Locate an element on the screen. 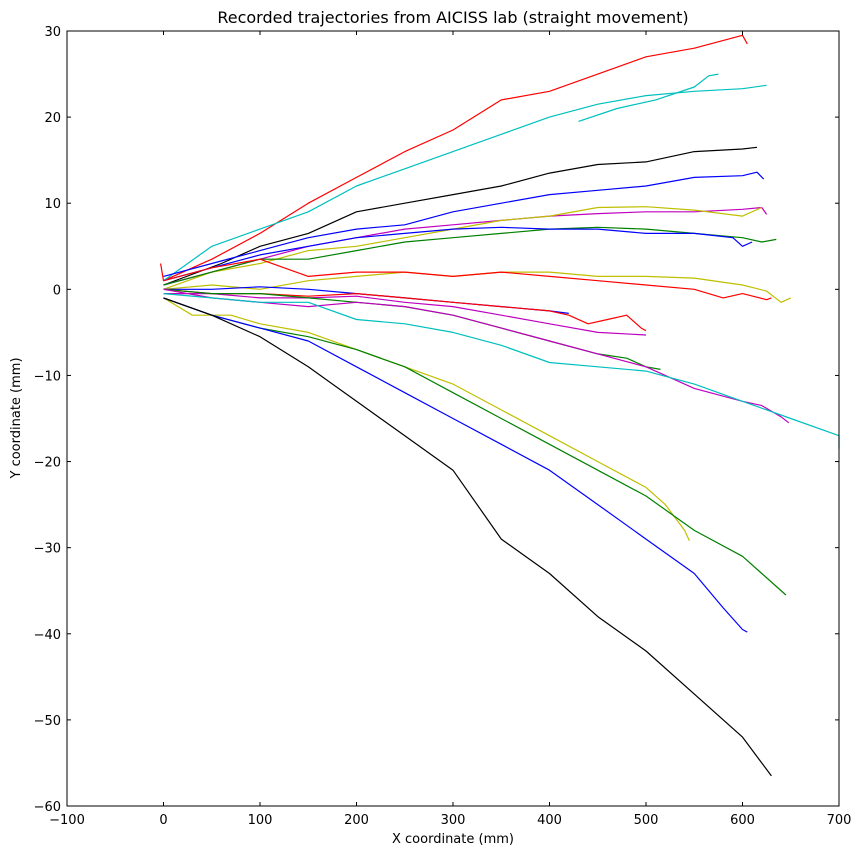 This screenshot has width=863, height=856. x-tick-label: 700 is located at coordinates (839, 820).